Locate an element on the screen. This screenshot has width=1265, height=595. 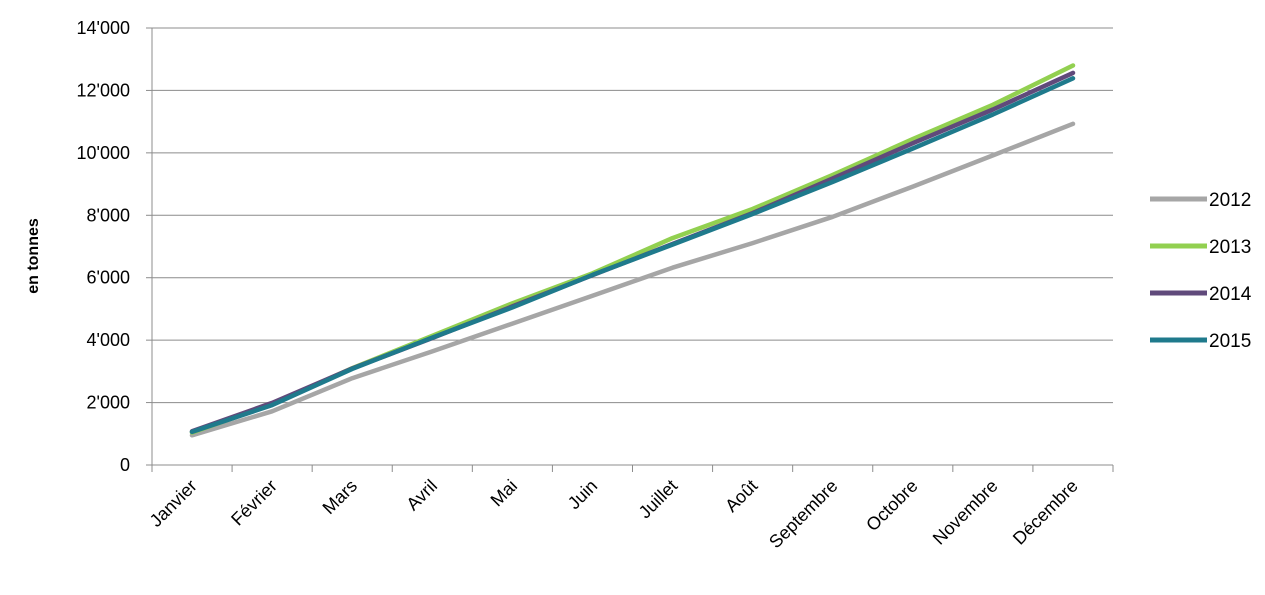
y-tick-label: 14'000 is located at coordinates (104, 28).